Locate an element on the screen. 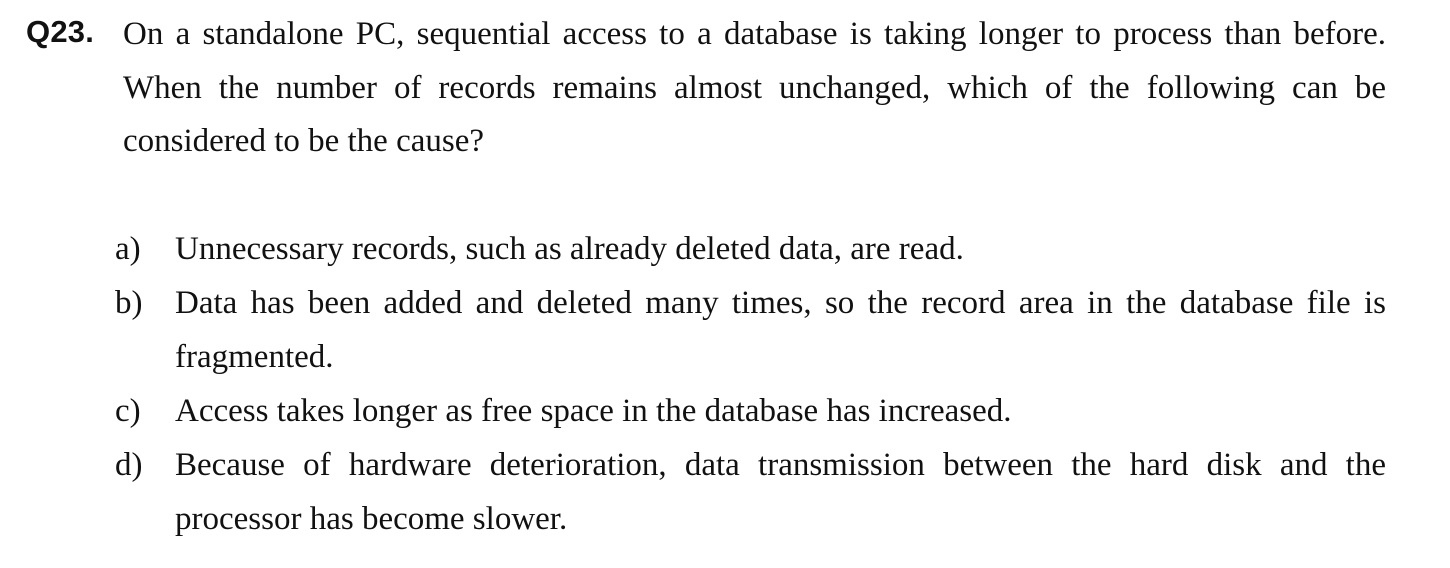  option-letter: d) is located at coordinates (129, 465).